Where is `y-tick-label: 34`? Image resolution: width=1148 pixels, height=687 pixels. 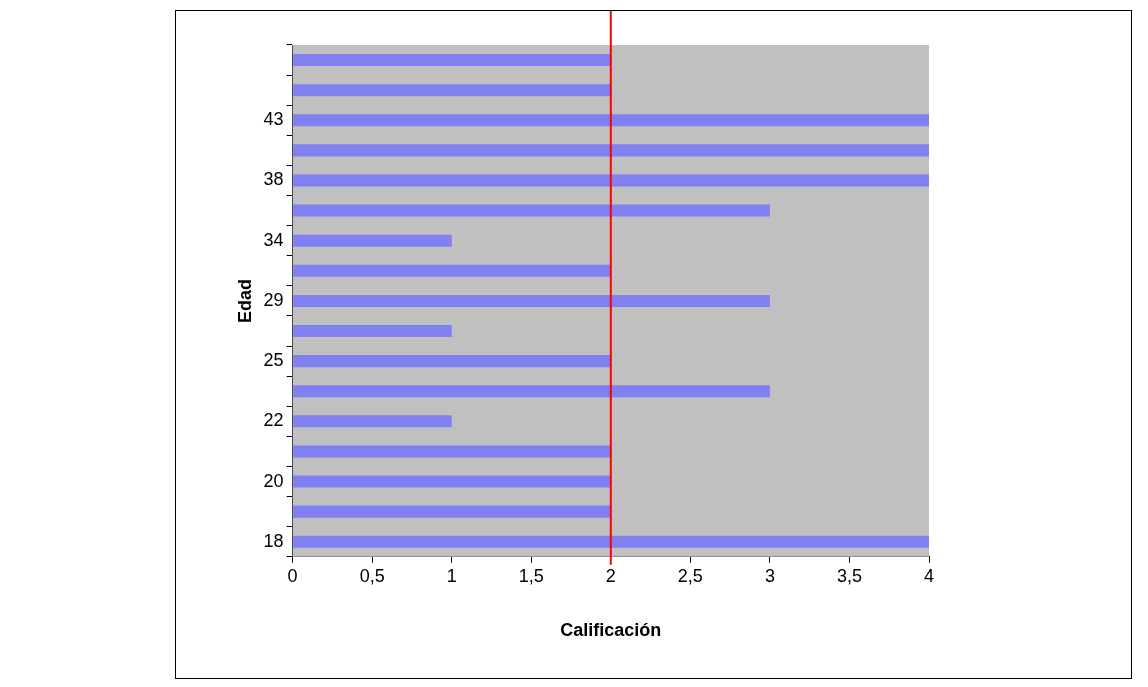
y-tick-label: 34 is located at coordinates (273, 239).